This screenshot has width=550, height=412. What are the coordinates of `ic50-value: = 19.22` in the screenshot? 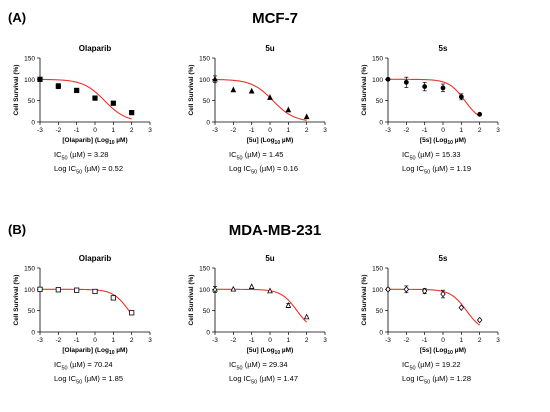 It's located at (448, 364).